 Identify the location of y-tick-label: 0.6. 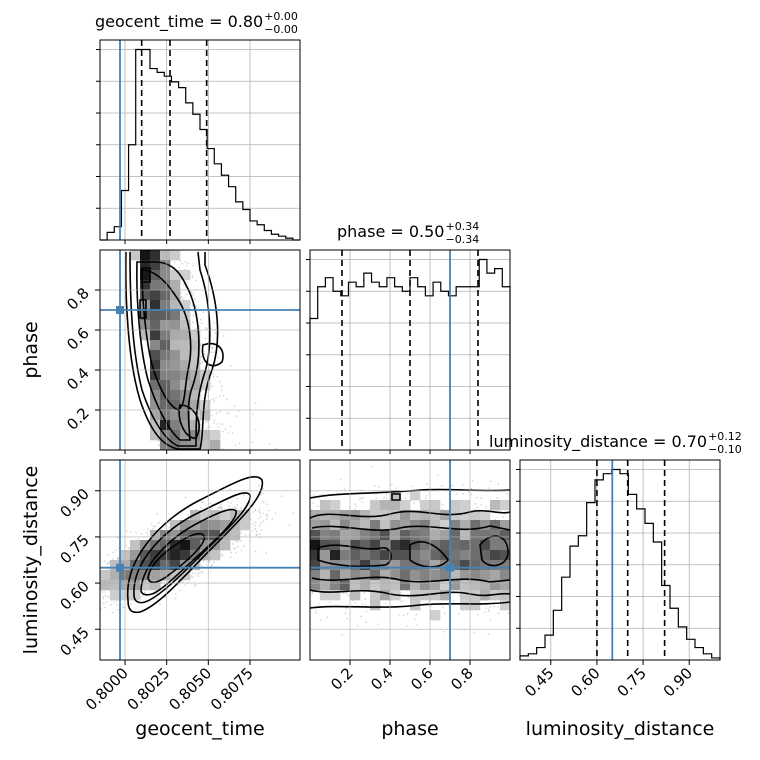
(78, 339).